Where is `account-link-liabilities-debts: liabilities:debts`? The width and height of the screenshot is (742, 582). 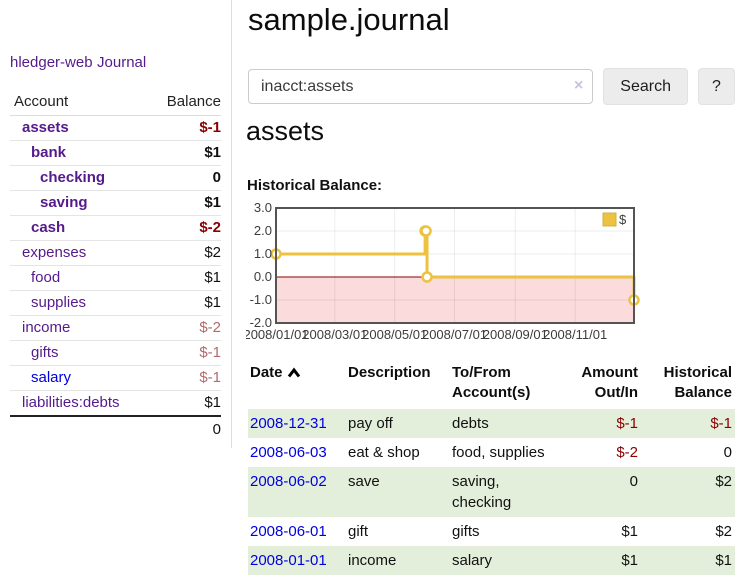
account-link-liabilities-debts: liabilities:debts is located at coordinates (71, 402).